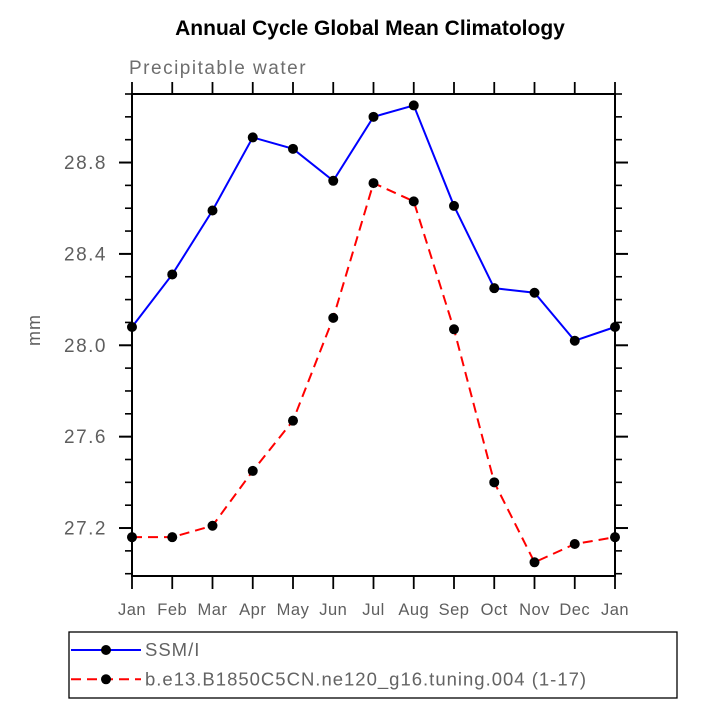 This screenshot has width=717, height=717. What do you see at coordinates (85, 529) in the screenshot?
I see `y-tick-label: 27.2` at bounding box center [85, 529].